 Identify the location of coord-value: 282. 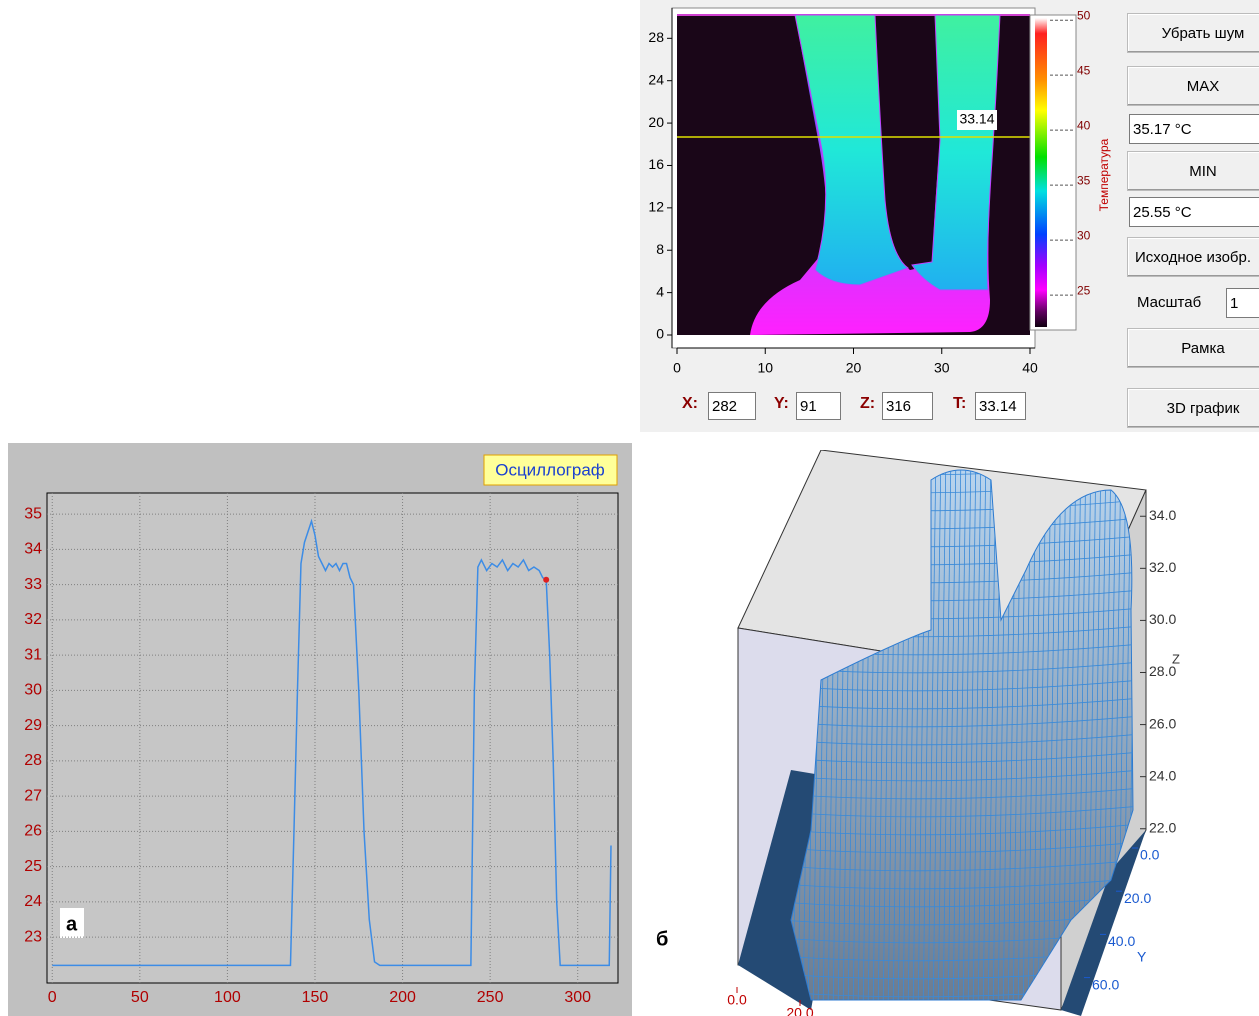
(725, 406).